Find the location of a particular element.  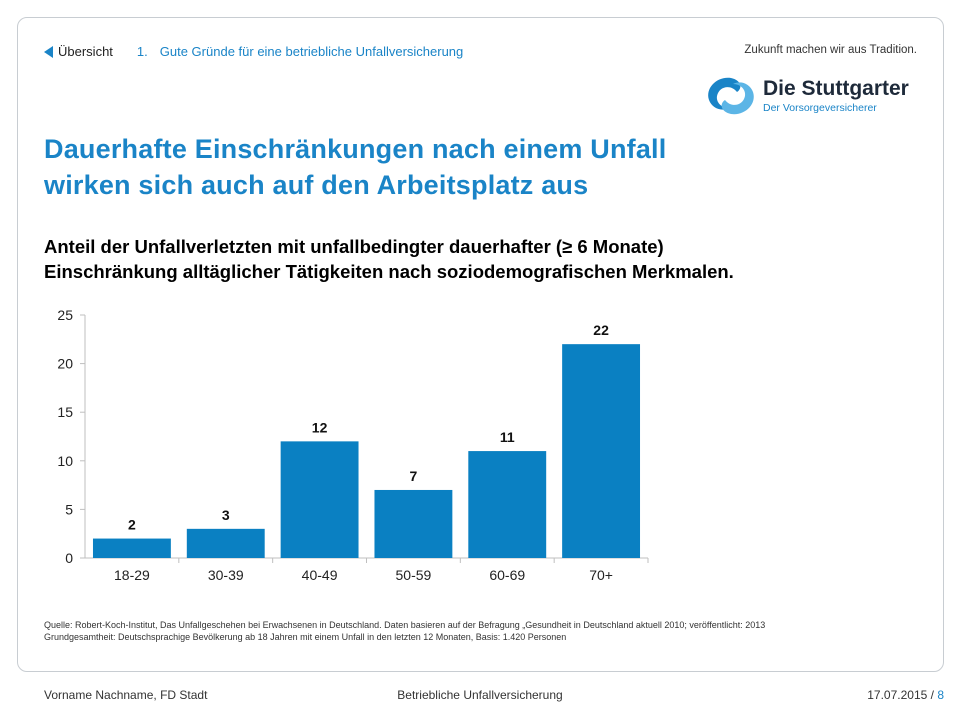

overview-label: Übersicht is located at coordinates (85, 51).